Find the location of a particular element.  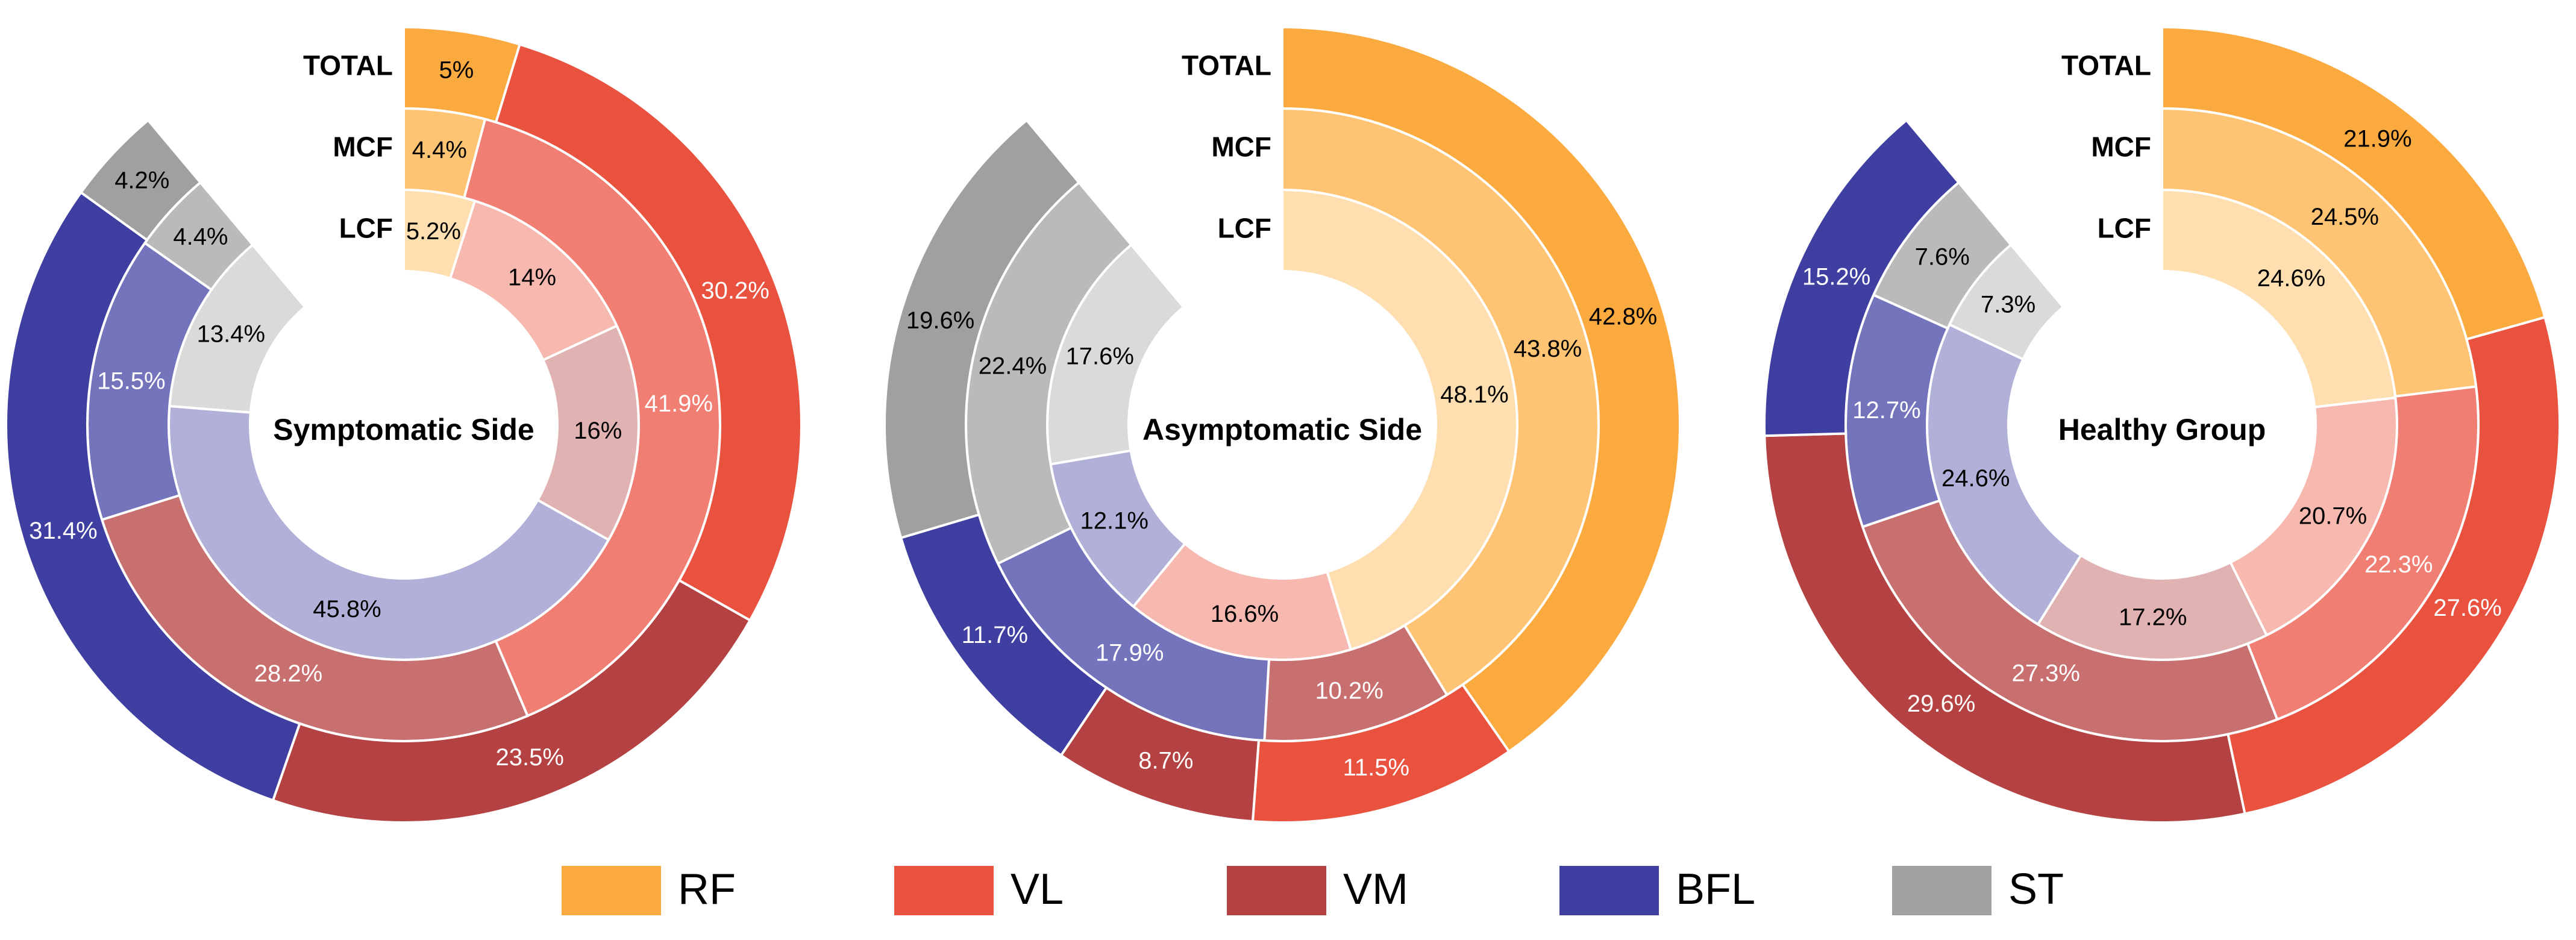

legend-label-bfl: BFL is located at coordinates (1715, 889).